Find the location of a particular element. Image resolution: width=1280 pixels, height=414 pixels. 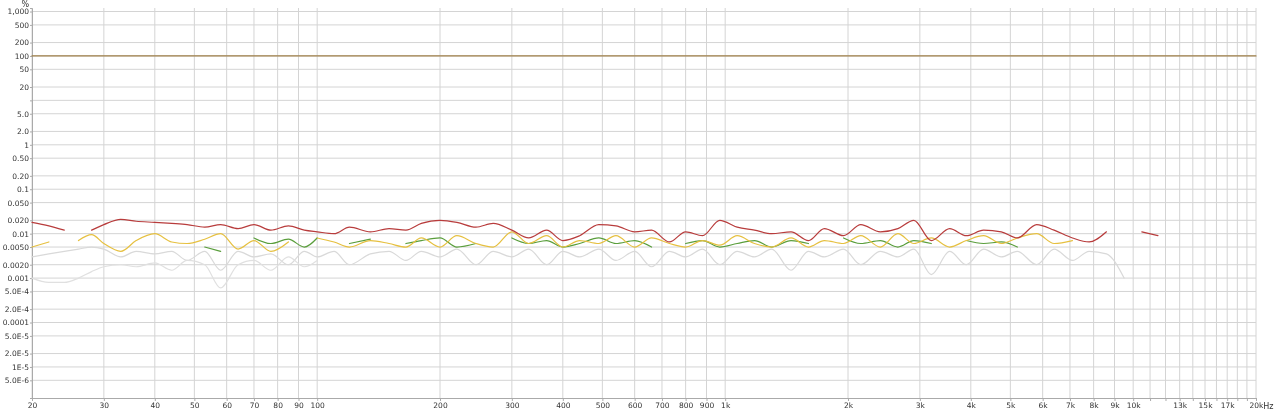

y-axis-title: % is located at coordinates (25, 4).